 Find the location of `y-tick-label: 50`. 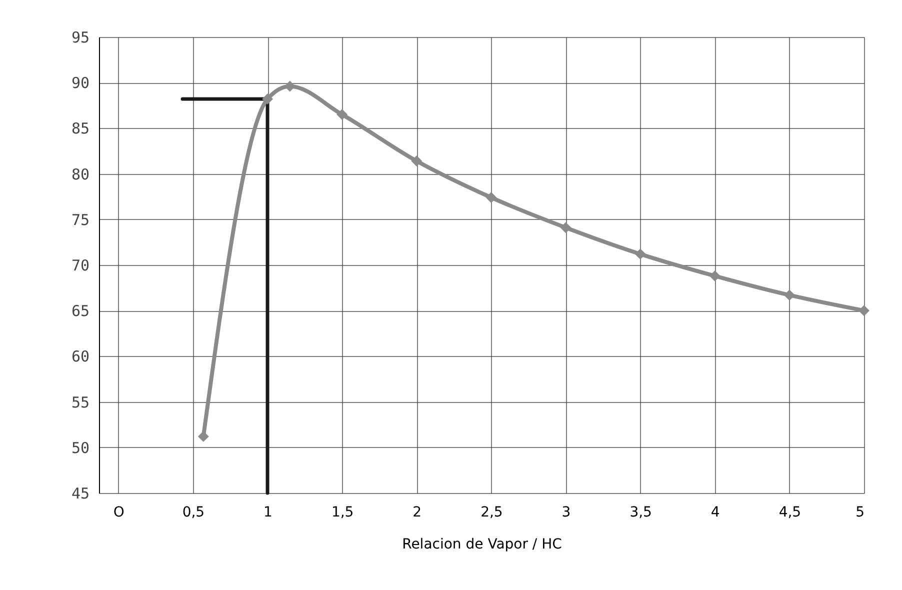

y-tick-label: 50 is located at coordinates (80, 447).